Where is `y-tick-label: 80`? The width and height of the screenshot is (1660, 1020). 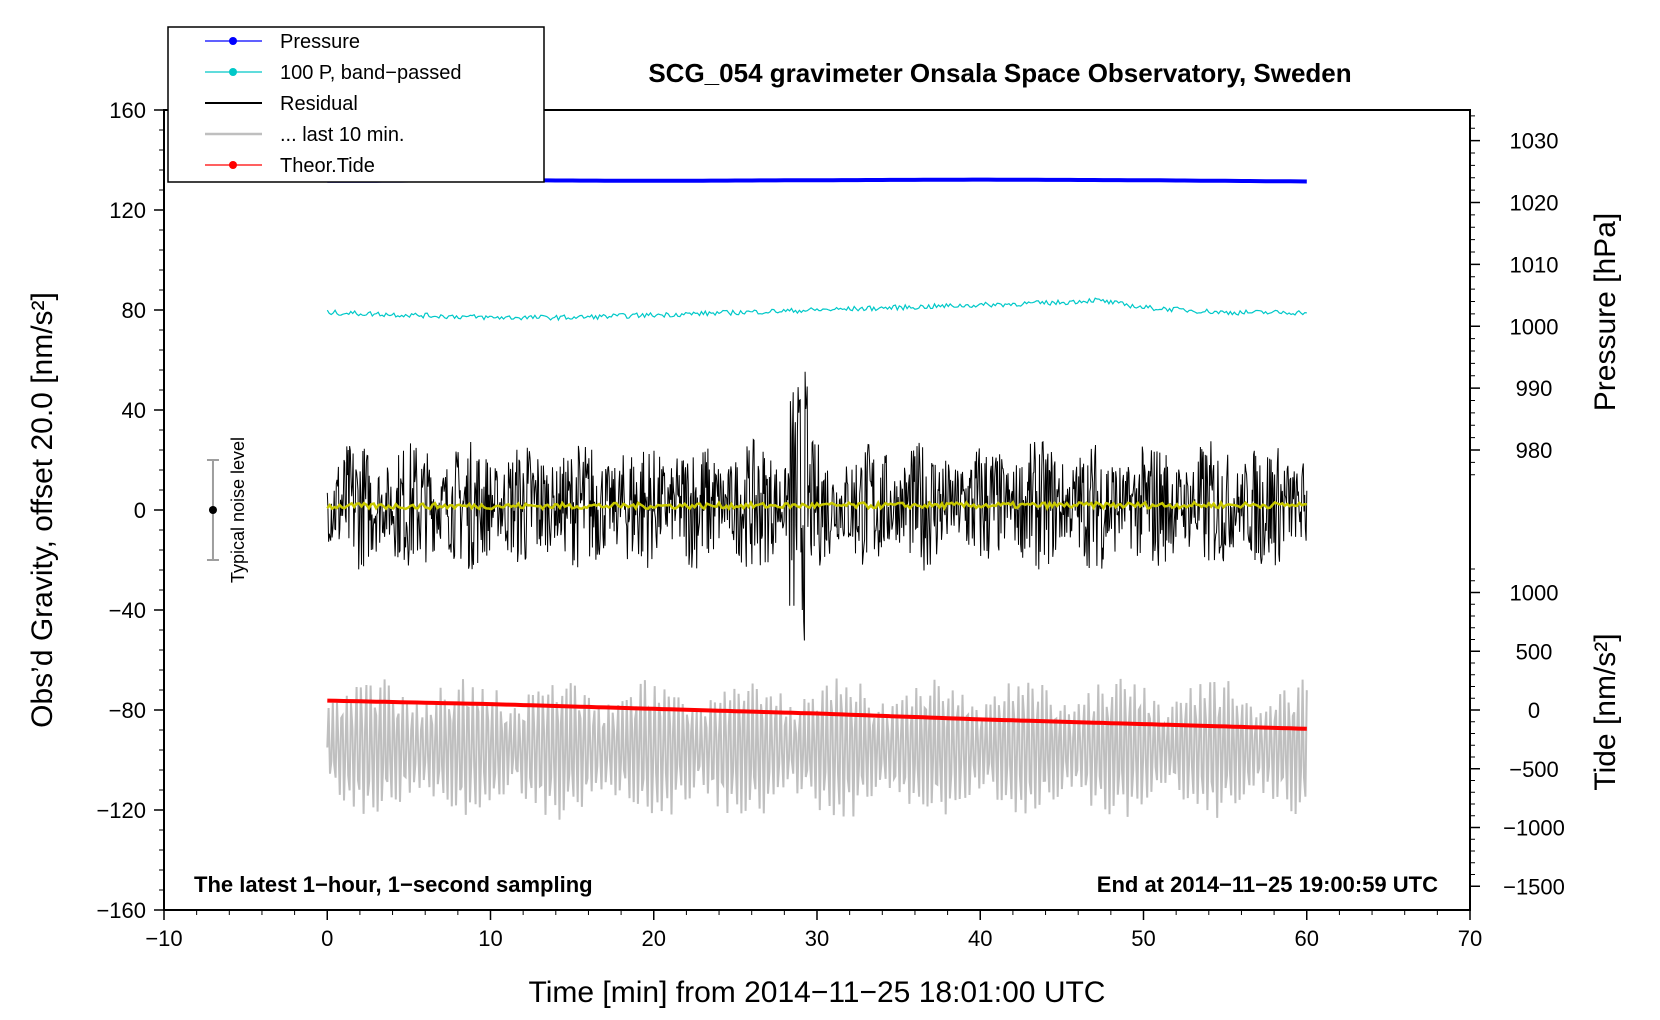 y-tick-label: 80 is located at coordinates (134, 310).